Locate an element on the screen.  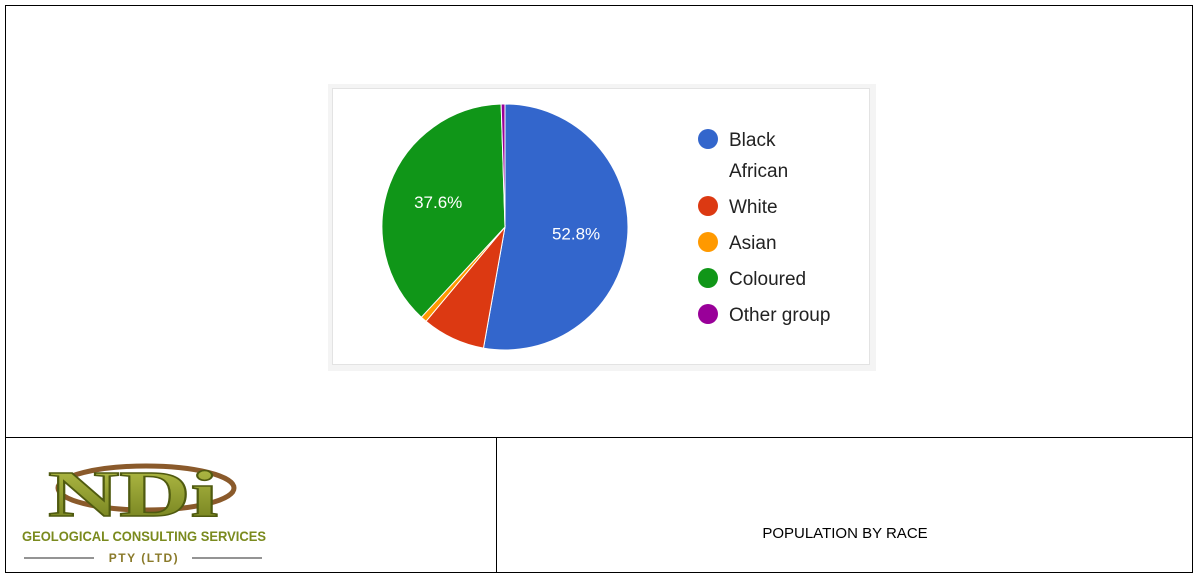
legend-marker-other-group is located at coordinates (708, 314).